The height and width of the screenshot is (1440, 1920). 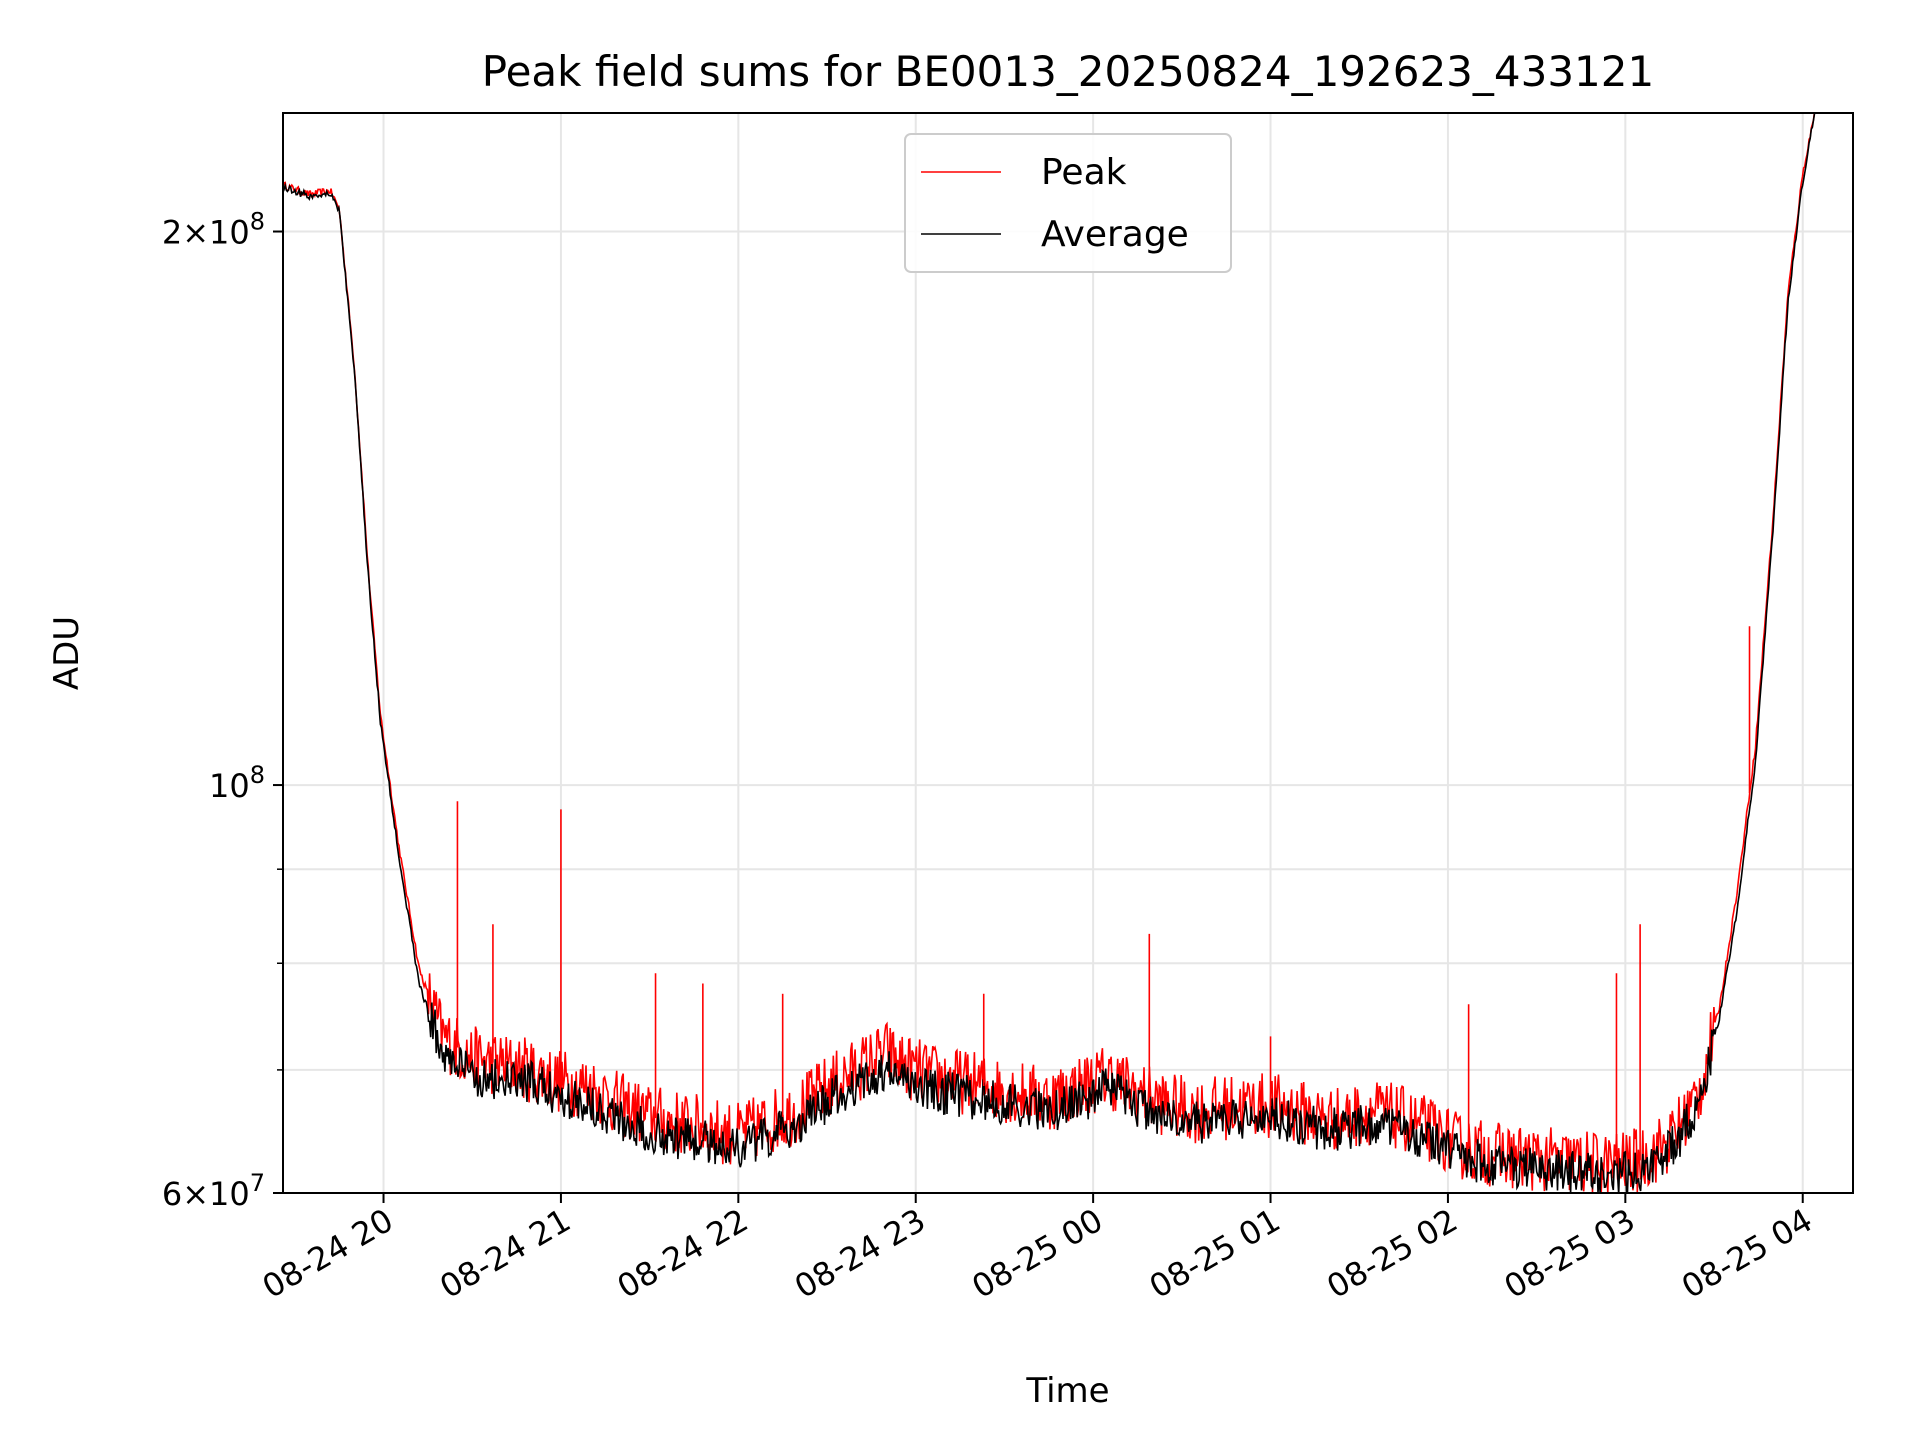 I want to click on legend-label-peak: Peak, so click(x=1084, y=172).